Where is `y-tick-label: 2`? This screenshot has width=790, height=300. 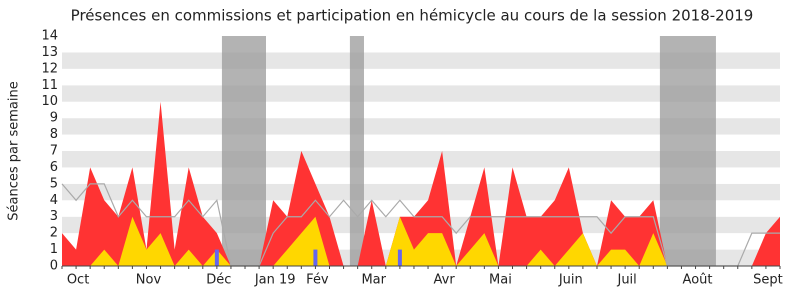
y-tick-label: 2 is located at coordinates (54, 233).